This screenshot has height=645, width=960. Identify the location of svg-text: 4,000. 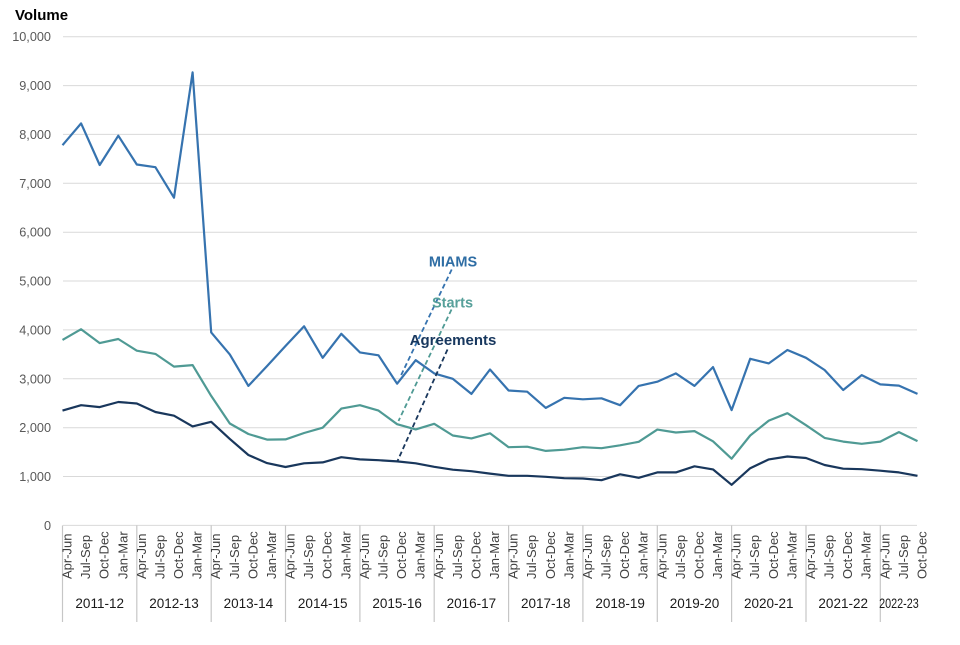
(35, 330).